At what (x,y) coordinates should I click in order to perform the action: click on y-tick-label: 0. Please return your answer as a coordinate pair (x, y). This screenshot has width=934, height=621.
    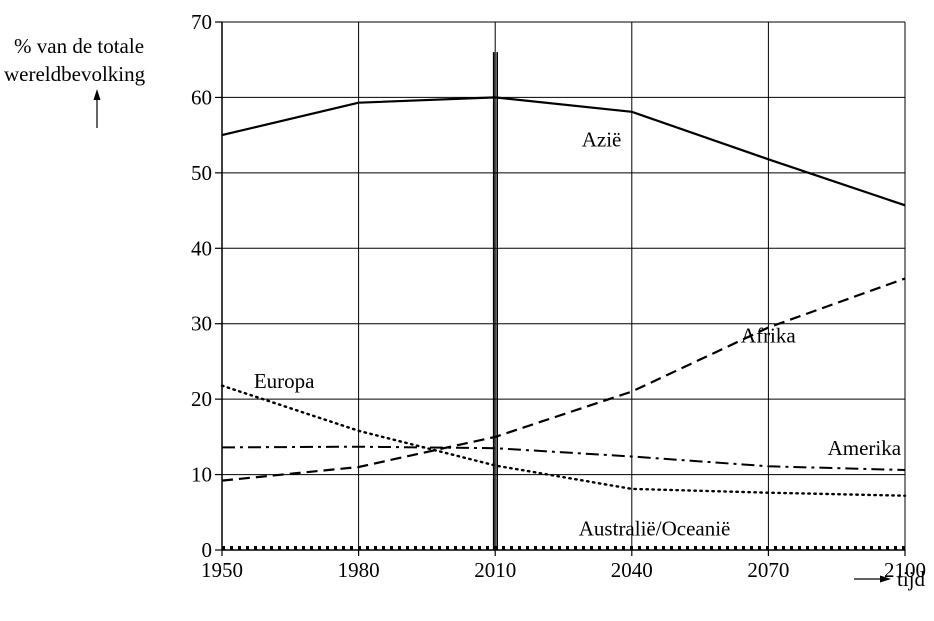
    Looking at the image, I should click on (207, 550).